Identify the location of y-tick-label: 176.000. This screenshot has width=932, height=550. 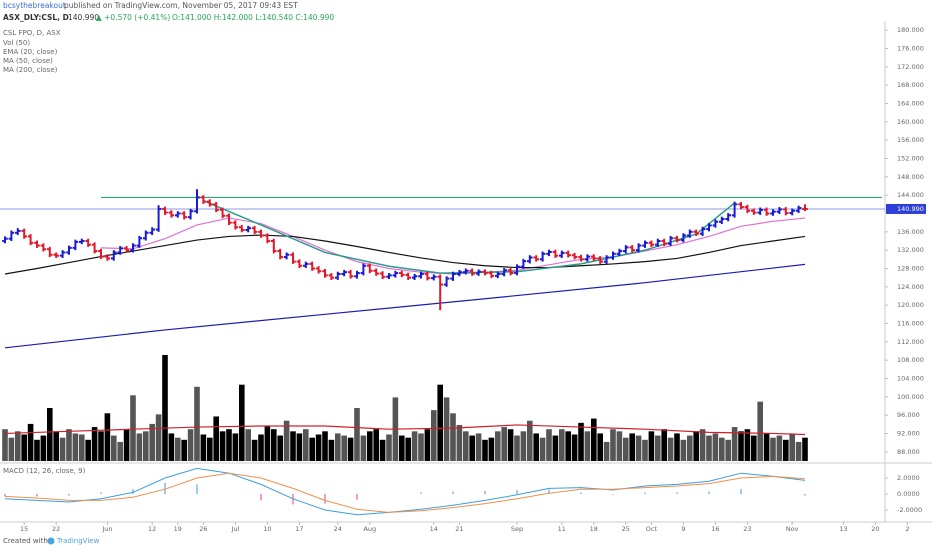
(910, 49).